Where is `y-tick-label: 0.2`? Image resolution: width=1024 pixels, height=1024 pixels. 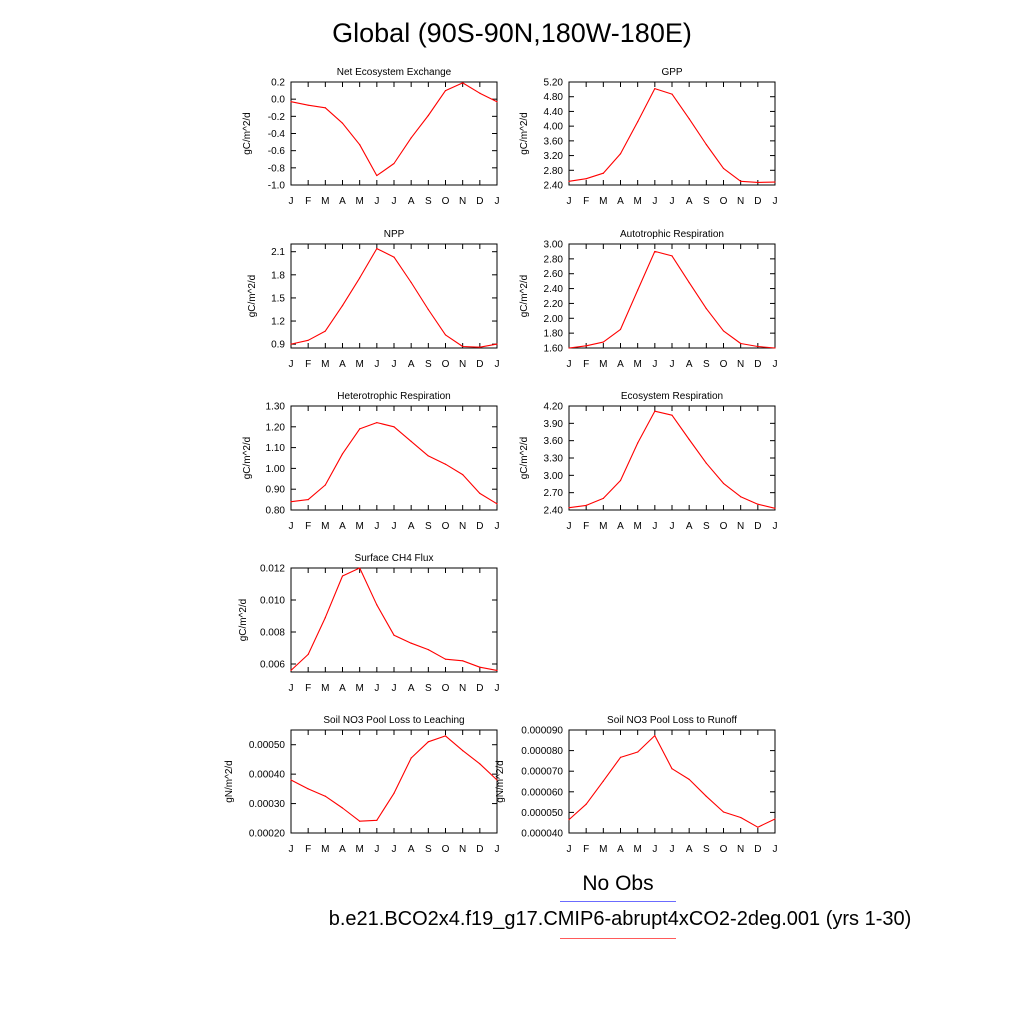 y-tick-label: 0.2 is located at coordinates (278, 83).